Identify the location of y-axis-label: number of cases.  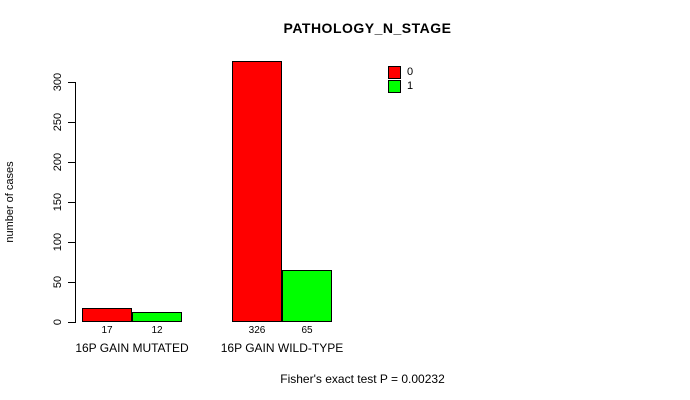
(10, 202).